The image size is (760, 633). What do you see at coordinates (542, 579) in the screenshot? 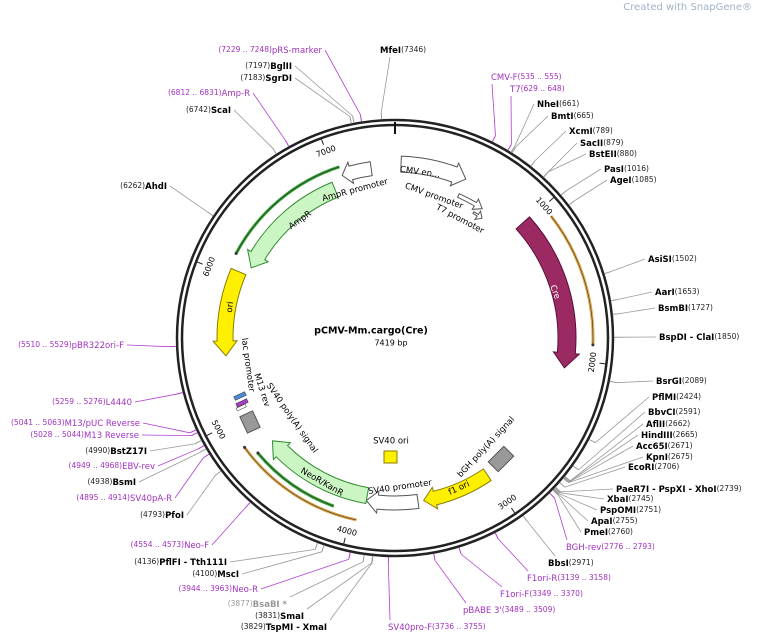
I see `primer-label-name: F1ori-R` at bounding box center [542, 579].